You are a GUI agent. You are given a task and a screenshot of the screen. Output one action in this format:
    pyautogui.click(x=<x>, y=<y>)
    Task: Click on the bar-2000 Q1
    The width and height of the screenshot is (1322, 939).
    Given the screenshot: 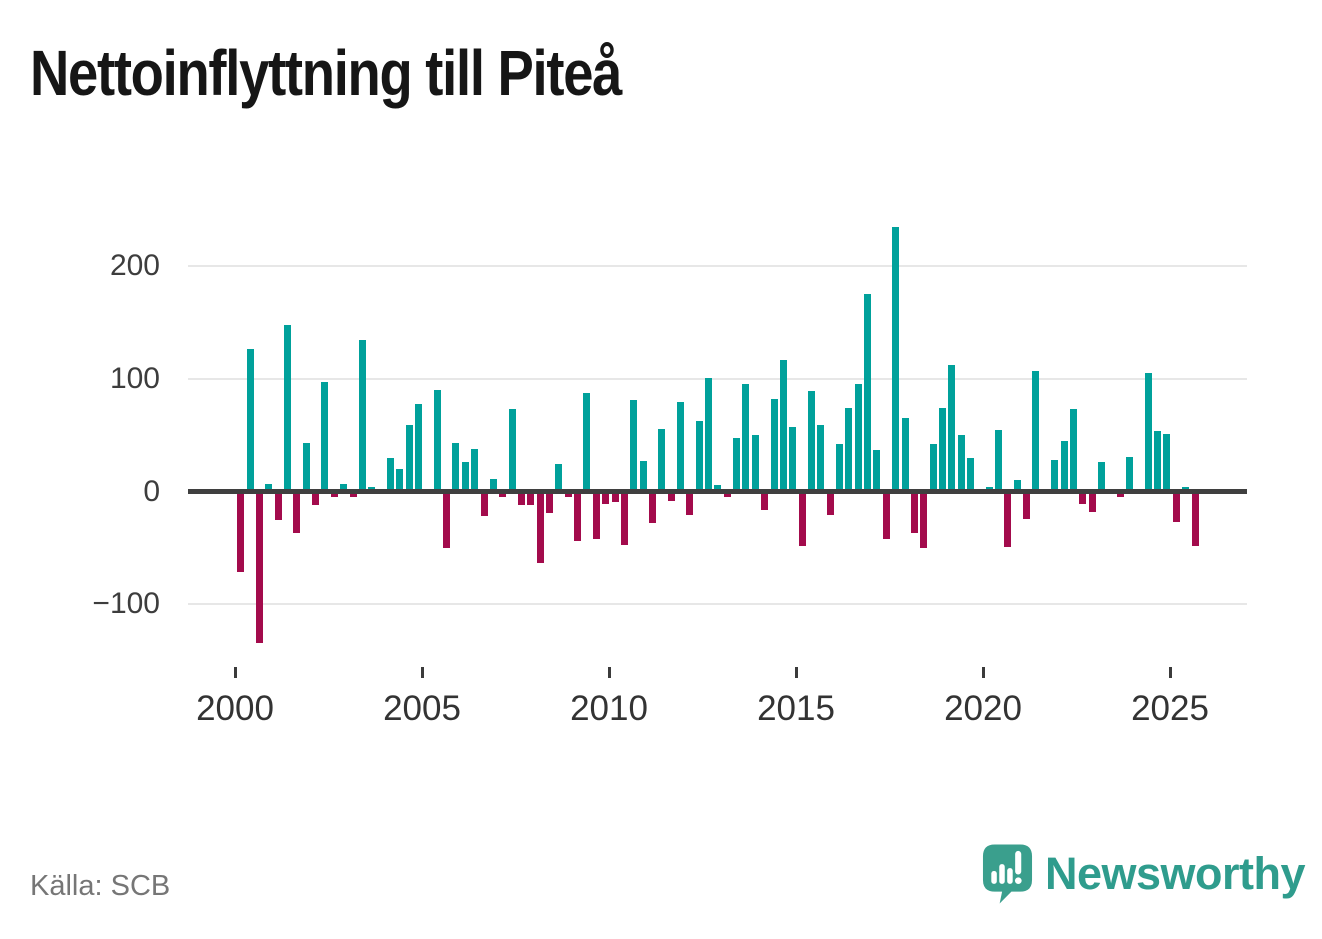 What is the action you would take?
    pyautogui.click(x=241, y=531)
    